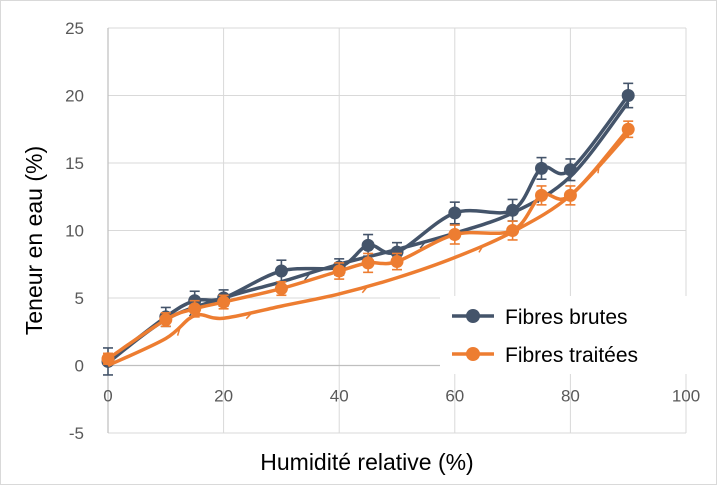 This screenshot has height=490, width=717. I want to click on legend-label-brutes: Fibres brutes, so click(566, 317).